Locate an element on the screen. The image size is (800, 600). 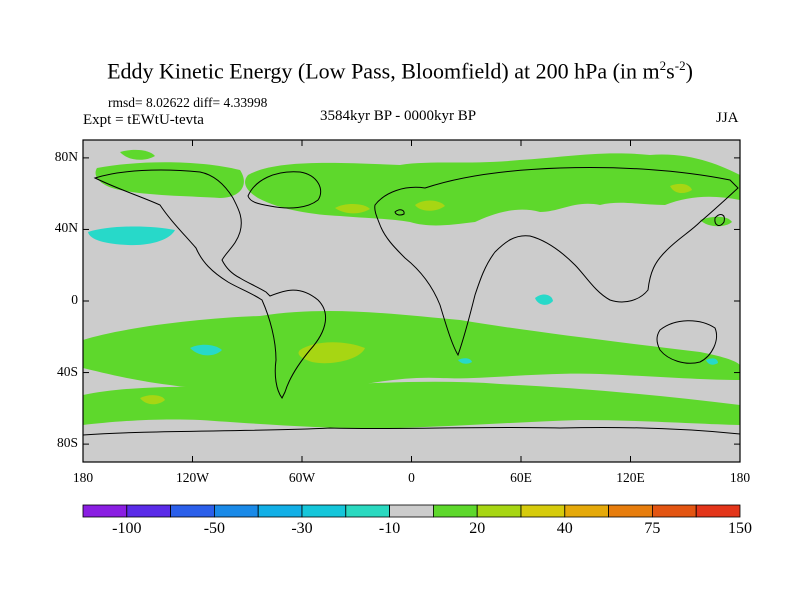
colorbar-label: 150 is located at coordinates (740, 528).